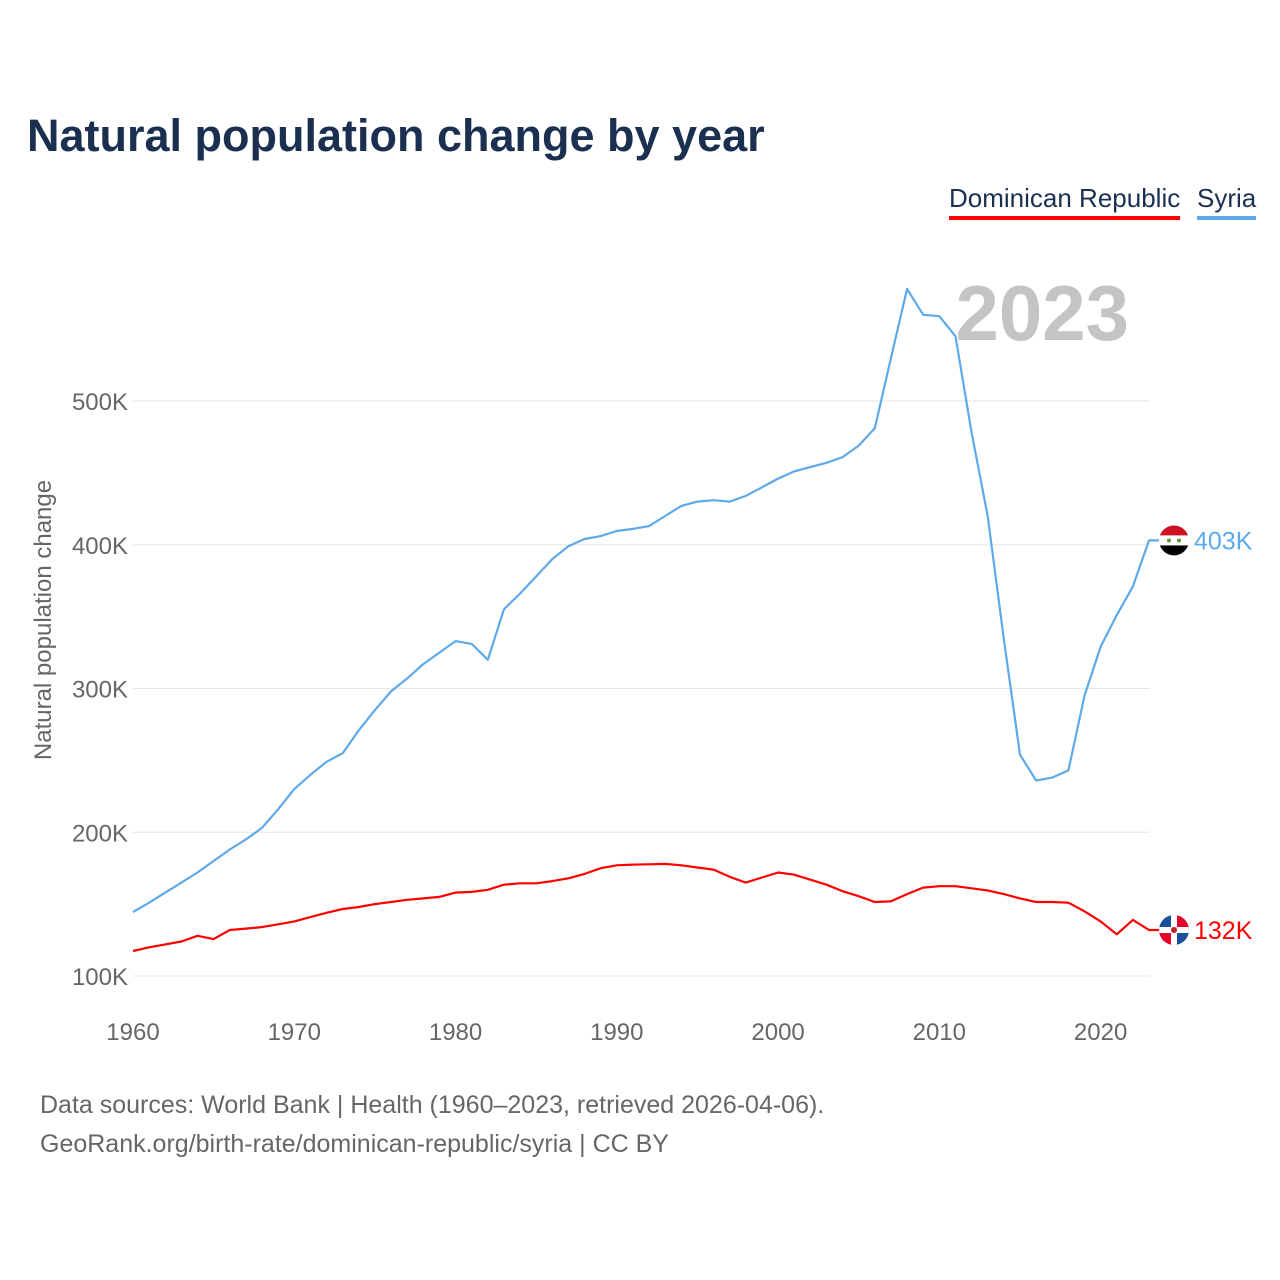  Describe the element at coordinates (100, 977) in the screenshot. I see `y-tick-label: 100K` at that location.